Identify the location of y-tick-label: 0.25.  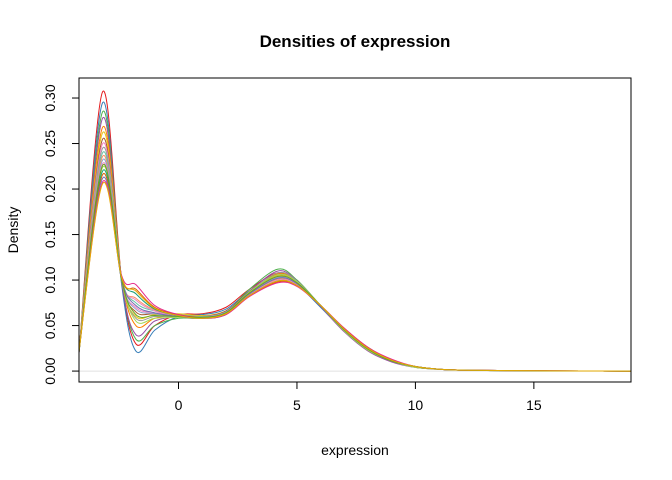
(50, 143).